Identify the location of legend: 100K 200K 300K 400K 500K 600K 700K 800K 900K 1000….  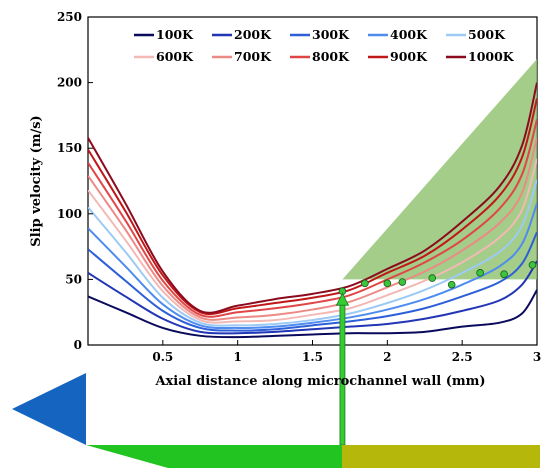
(324, 45).